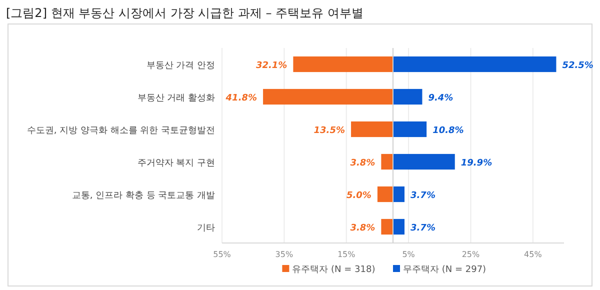  I want to click on y-tick-label: 부동산 가격 안정, so click(180, 65).